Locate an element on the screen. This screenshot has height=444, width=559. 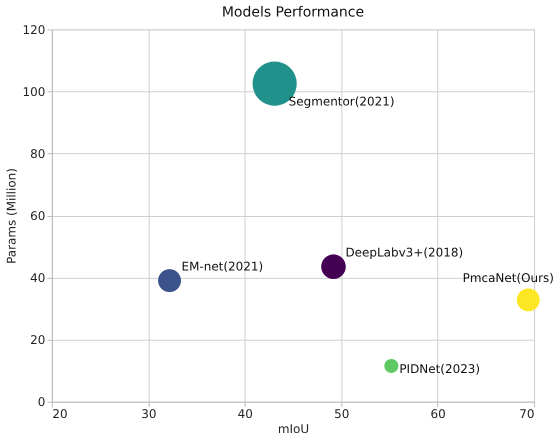
y-tick-label: 0 is located at coordinates (42, 402).